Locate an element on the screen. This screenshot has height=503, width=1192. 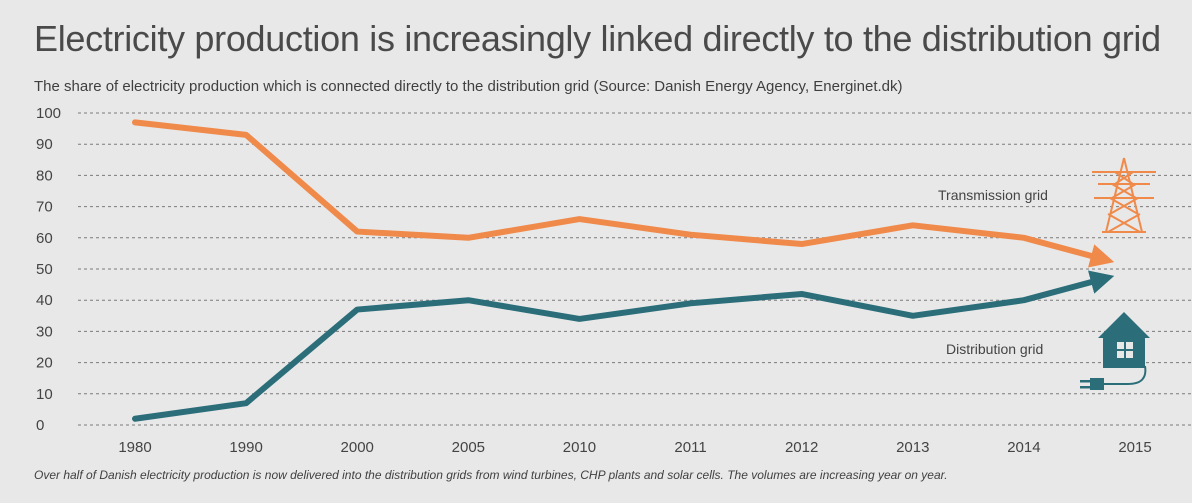
y-tick-label-0: 0 is located at coordinates (40, 425).